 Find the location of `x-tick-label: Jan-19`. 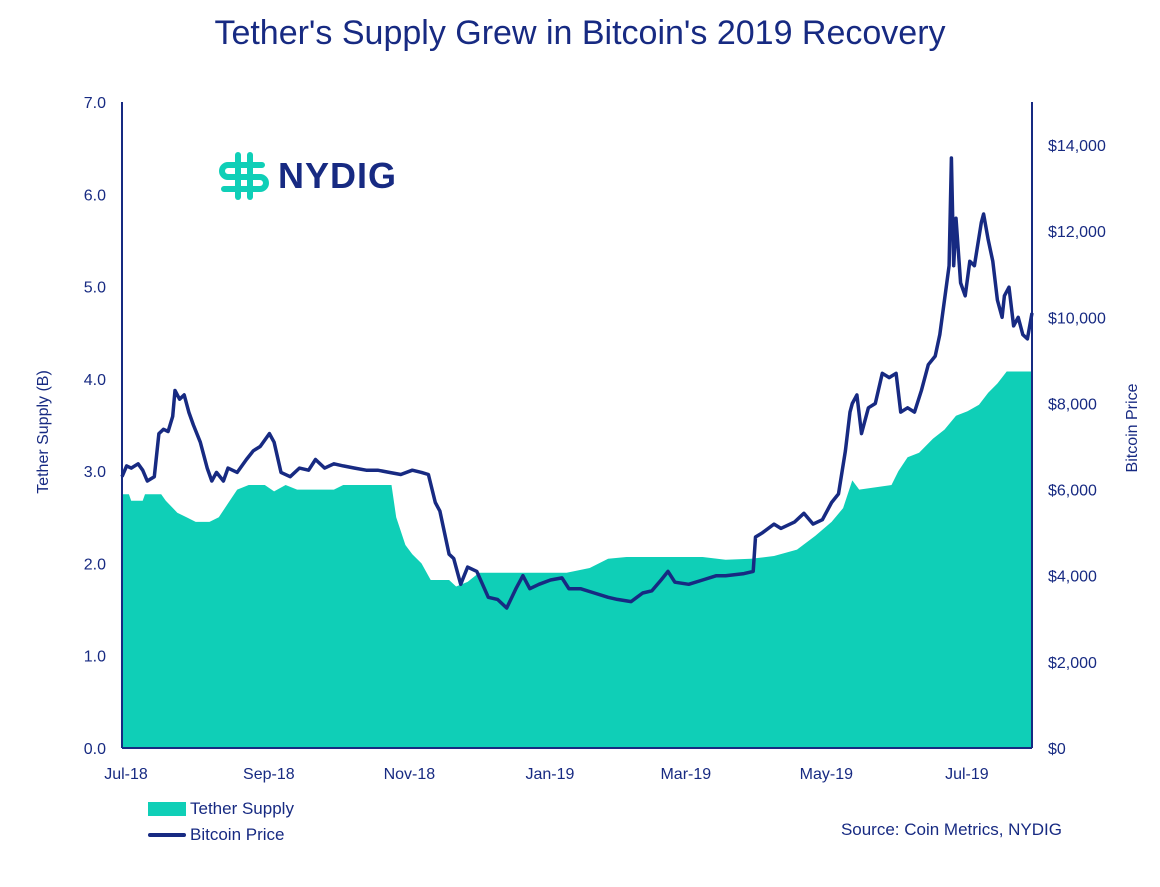

x-tick-label: Jan-19 is located at coordinates (549, 774).